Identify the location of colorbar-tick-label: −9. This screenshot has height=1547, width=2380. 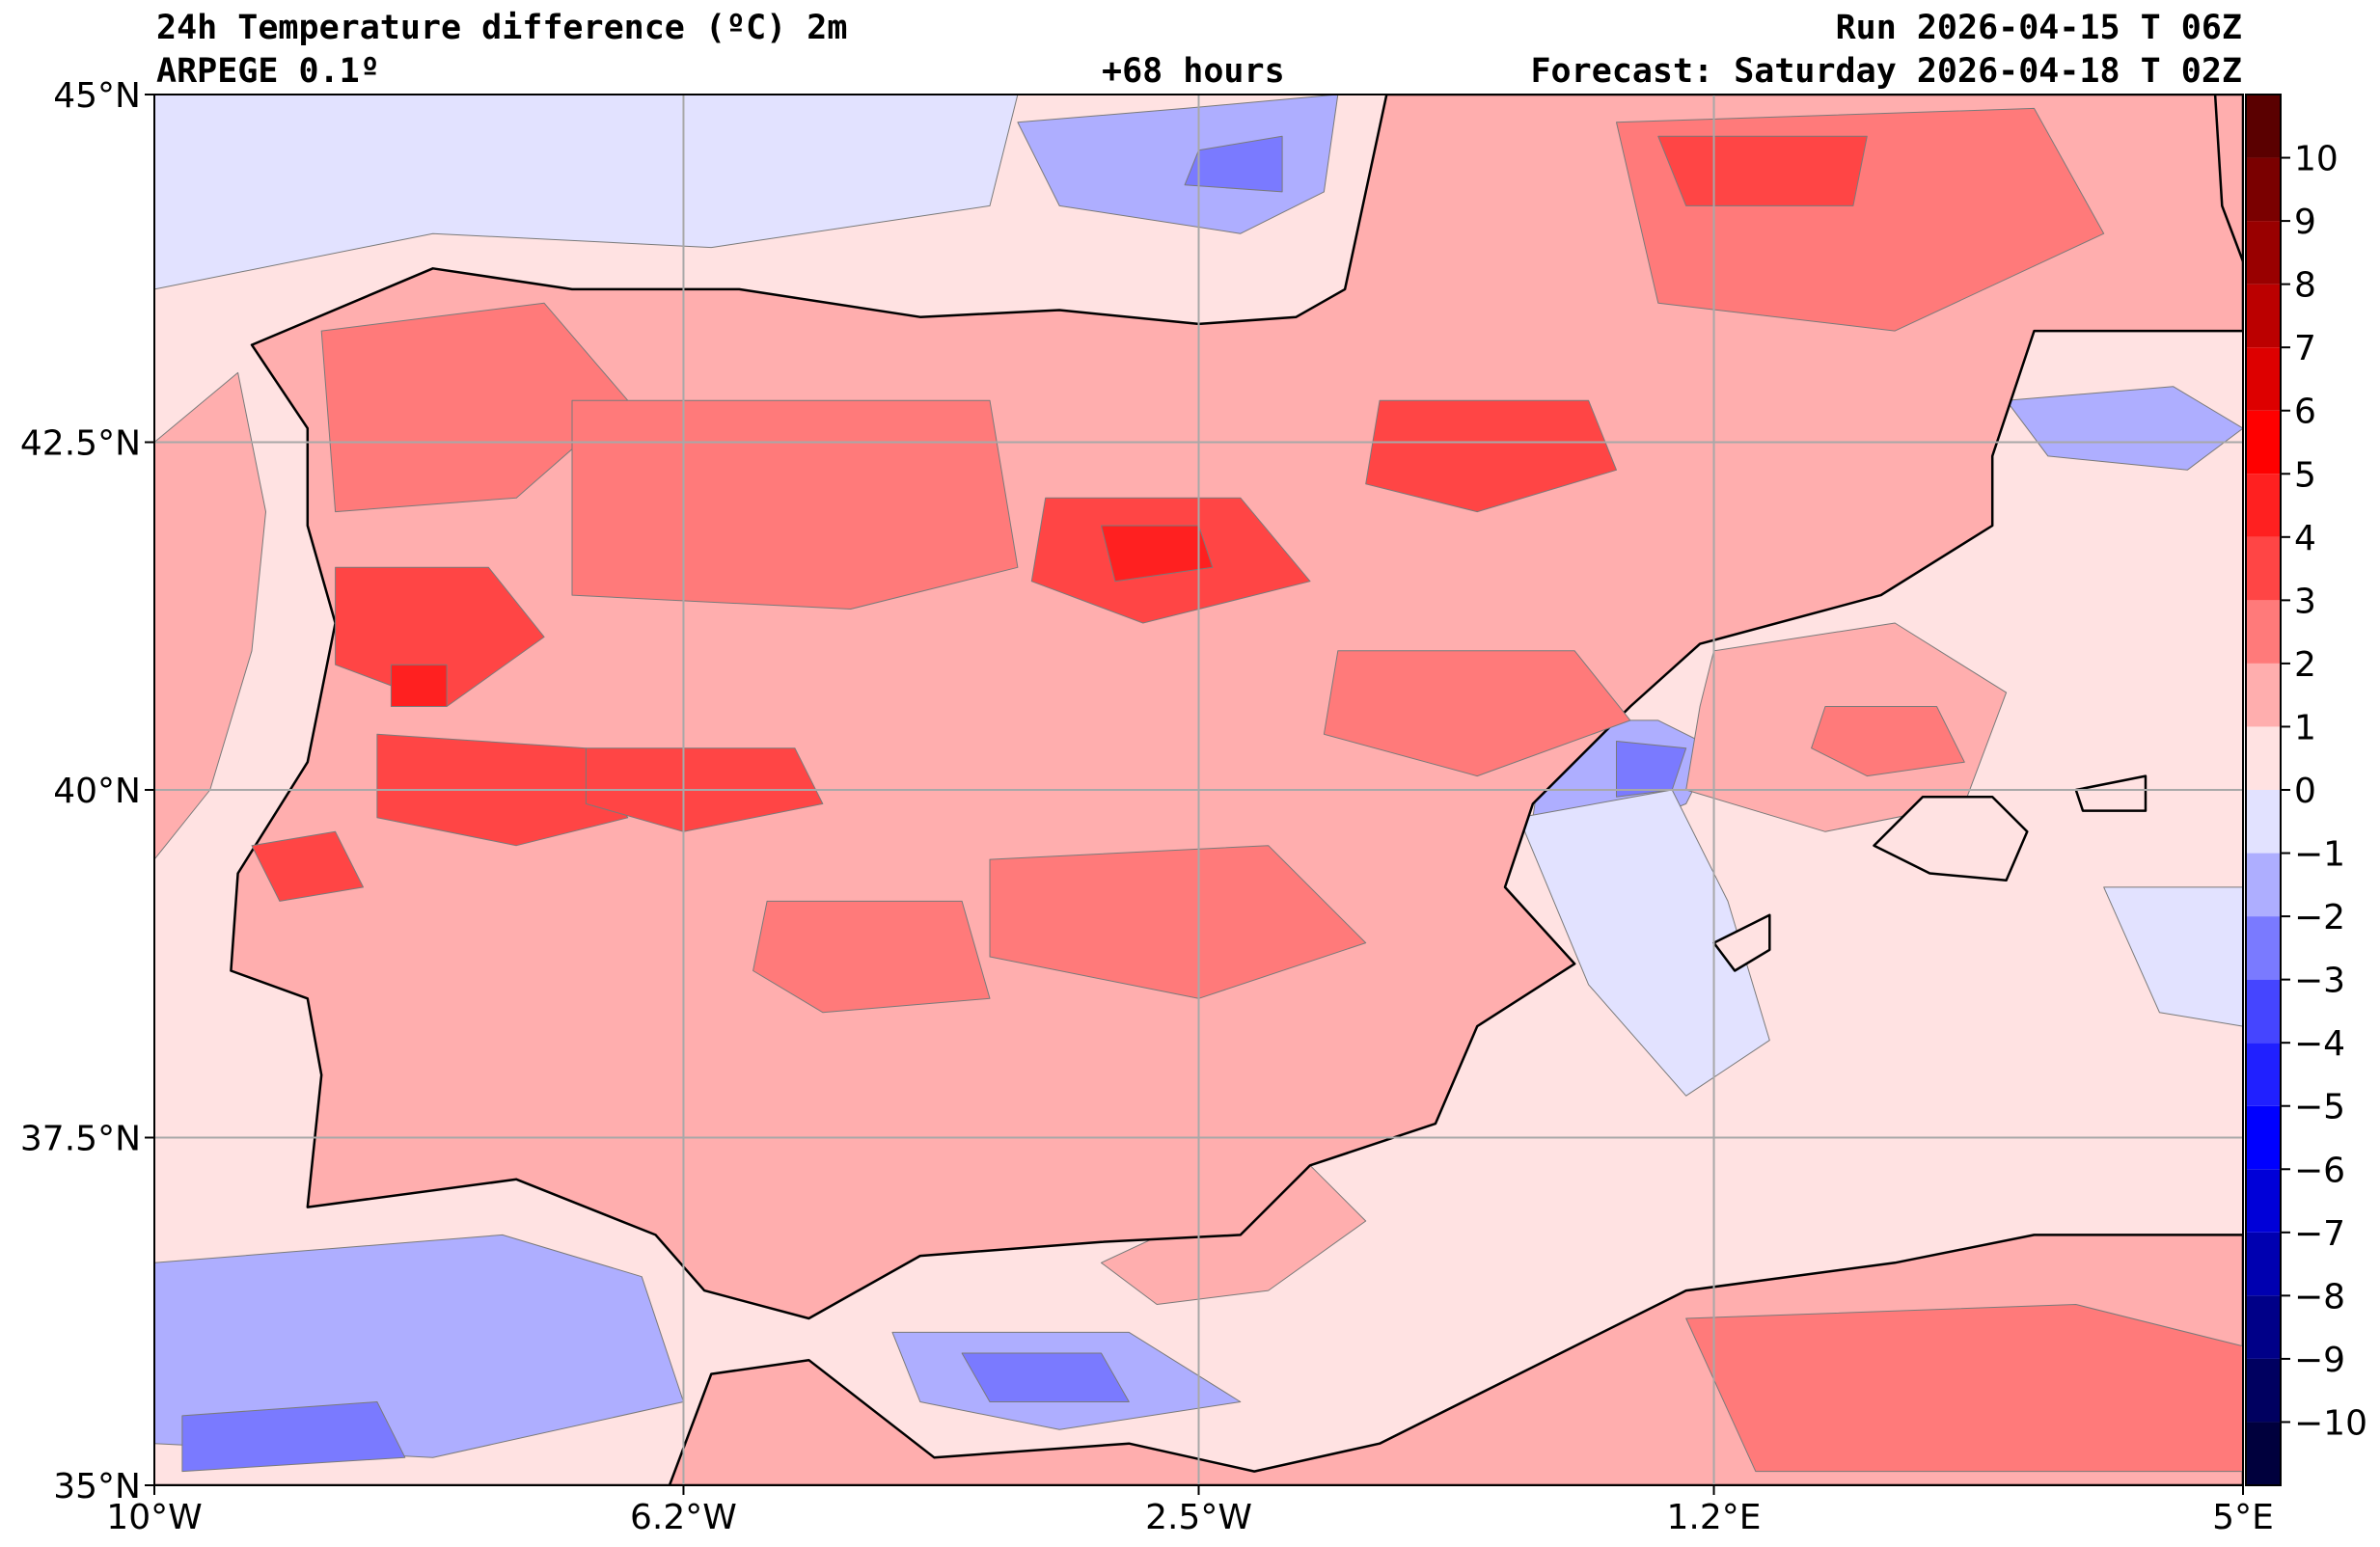
(2320, 1360).